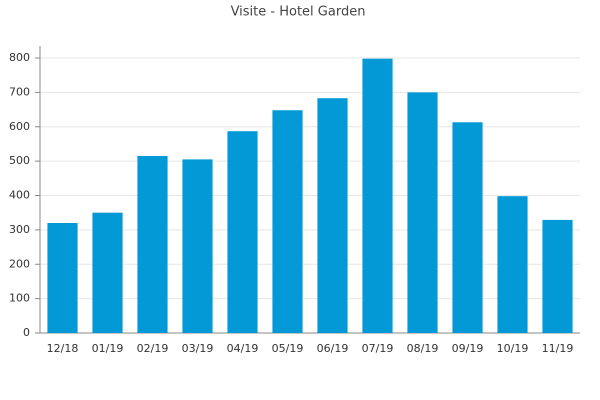 The image size is (600, 400). What do you see at coordinates (19, 160) in the screenshot?
I see `y-tick-label: 500` at bounding box center [19, 160].